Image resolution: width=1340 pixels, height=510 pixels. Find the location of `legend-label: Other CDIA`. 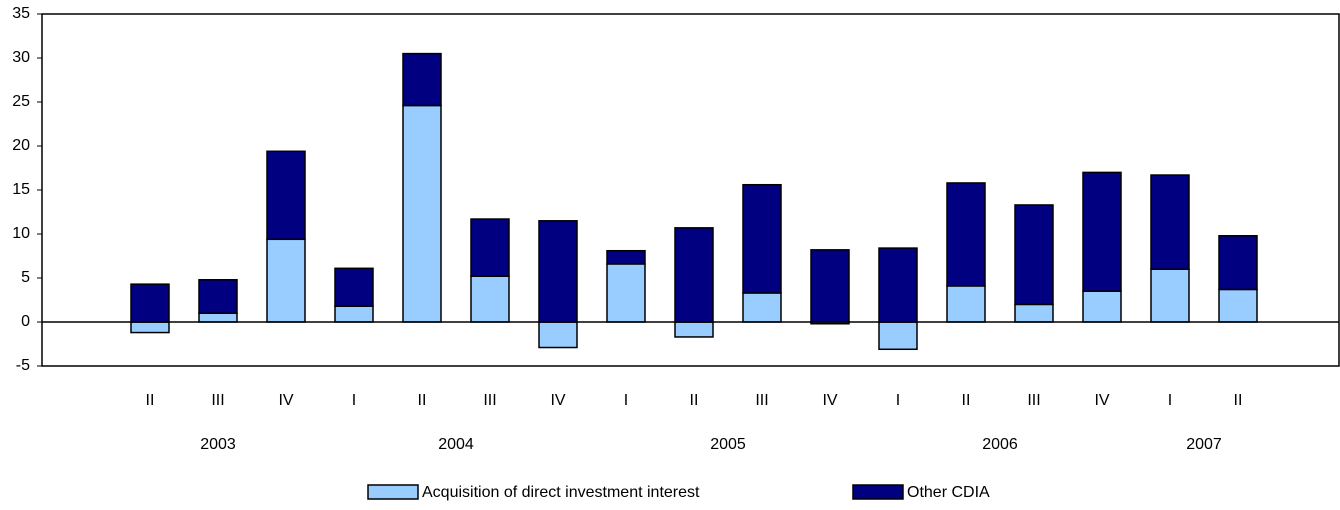

legend-label: Other CDIA is located at coordinates (948, 492).